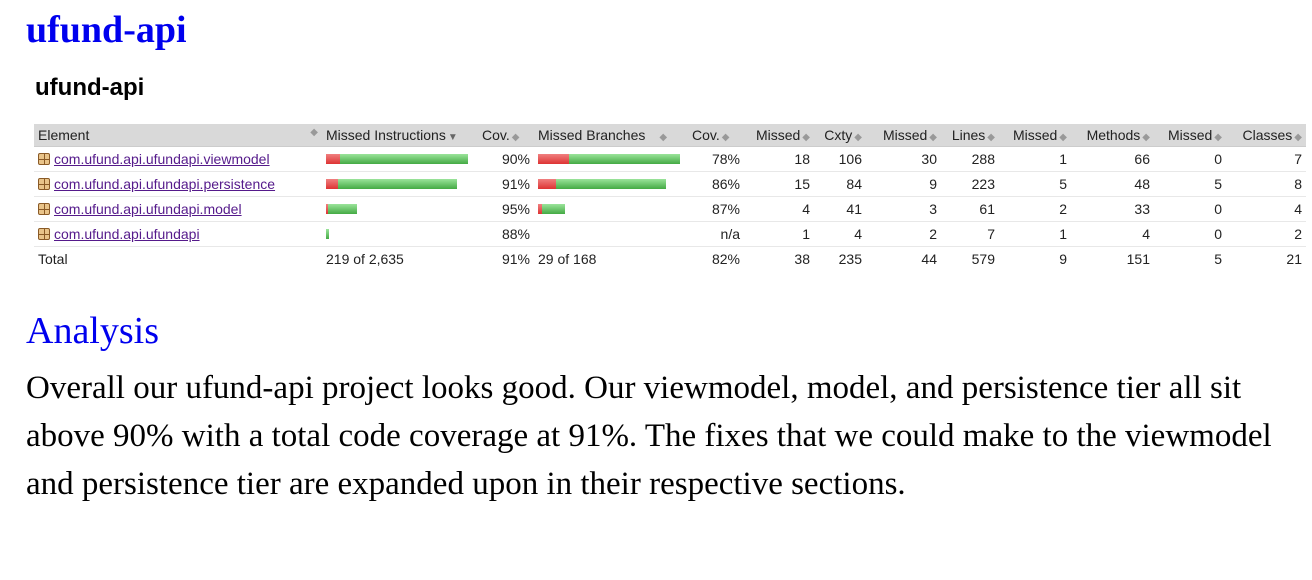 The height and width of the screenshot is (580, 1312). Describe the element at coordinates (970, 209) in the screenshot. I see `lines: 61` at that location.